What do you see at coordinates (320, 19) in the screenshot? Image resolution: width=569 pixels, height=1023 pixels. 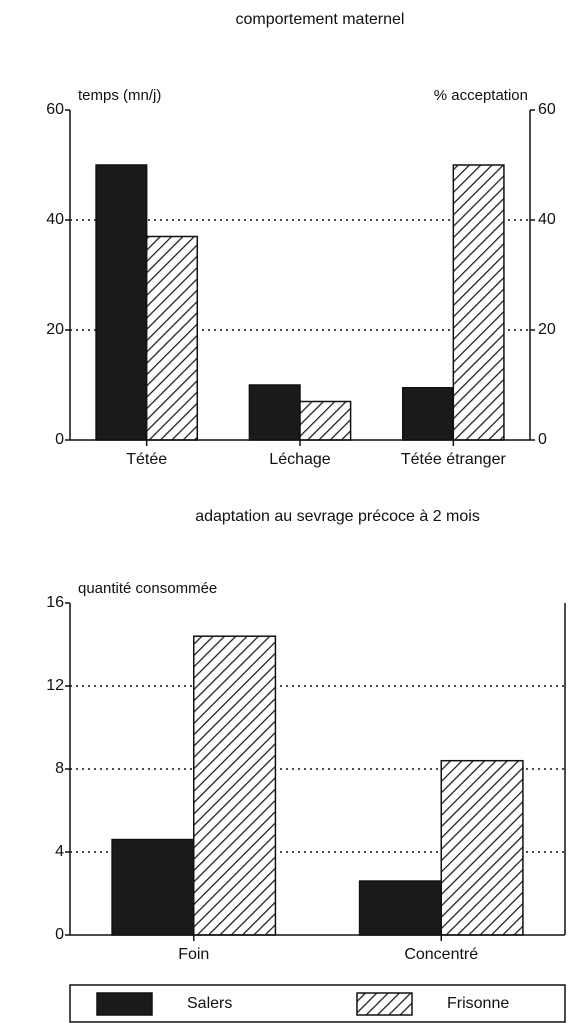 I see `chart-title: comportement maternel` at bounding box center [320, 19].